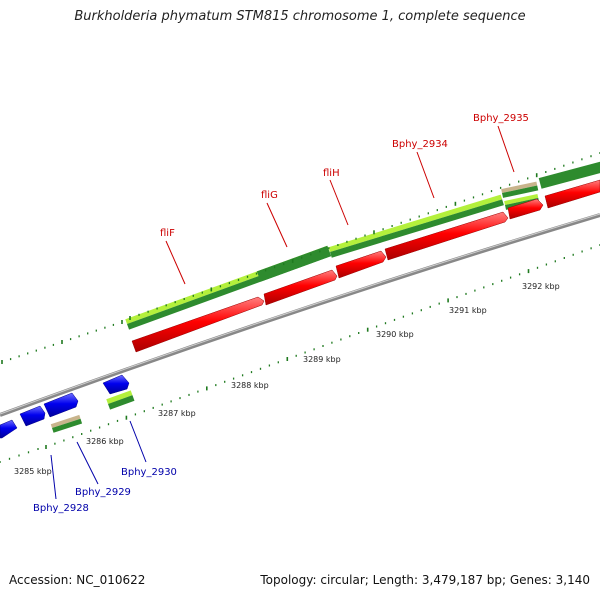 The height and width of the screenshot is (600, 600). What do you see at coordinates (468, 310) in the screenshot?
I see `tick-label-3291: 3291 kbp` at bounding box center [468, 310].